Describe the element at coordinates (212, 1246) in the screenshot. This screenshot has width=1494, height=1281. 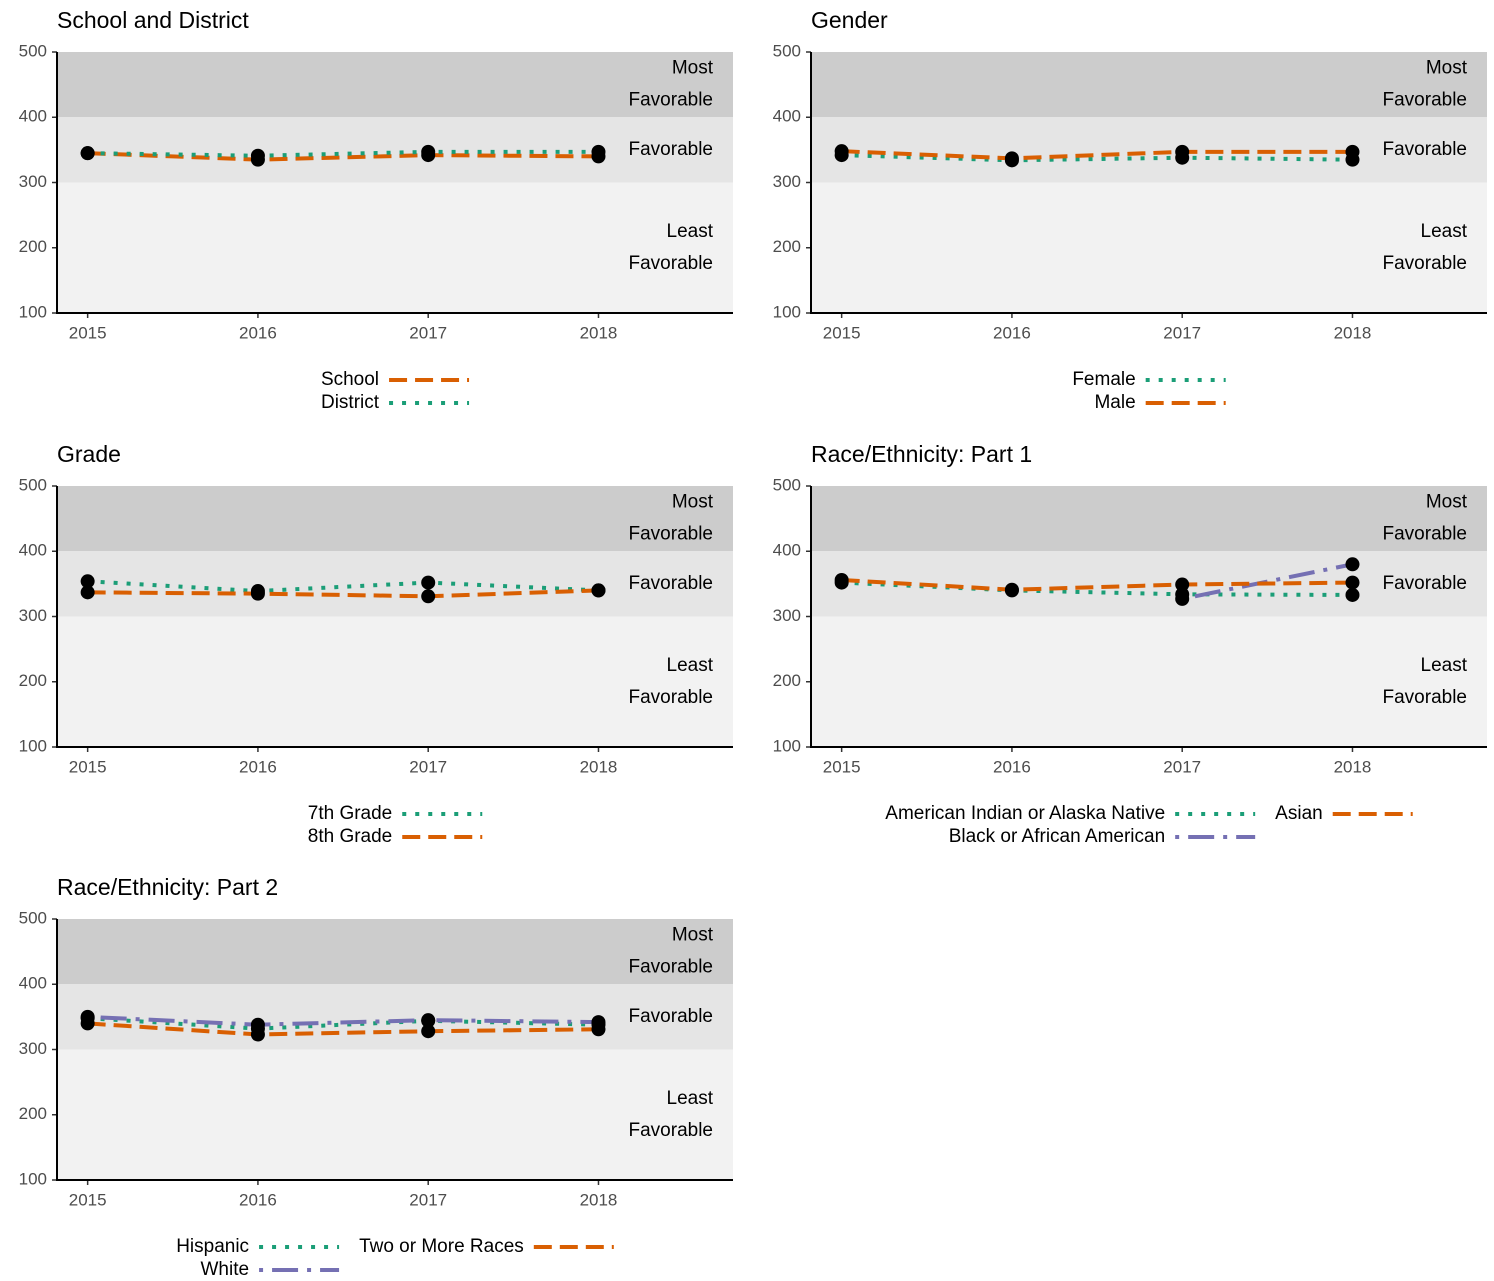
I see `legend-label: Hispanic` at that location.